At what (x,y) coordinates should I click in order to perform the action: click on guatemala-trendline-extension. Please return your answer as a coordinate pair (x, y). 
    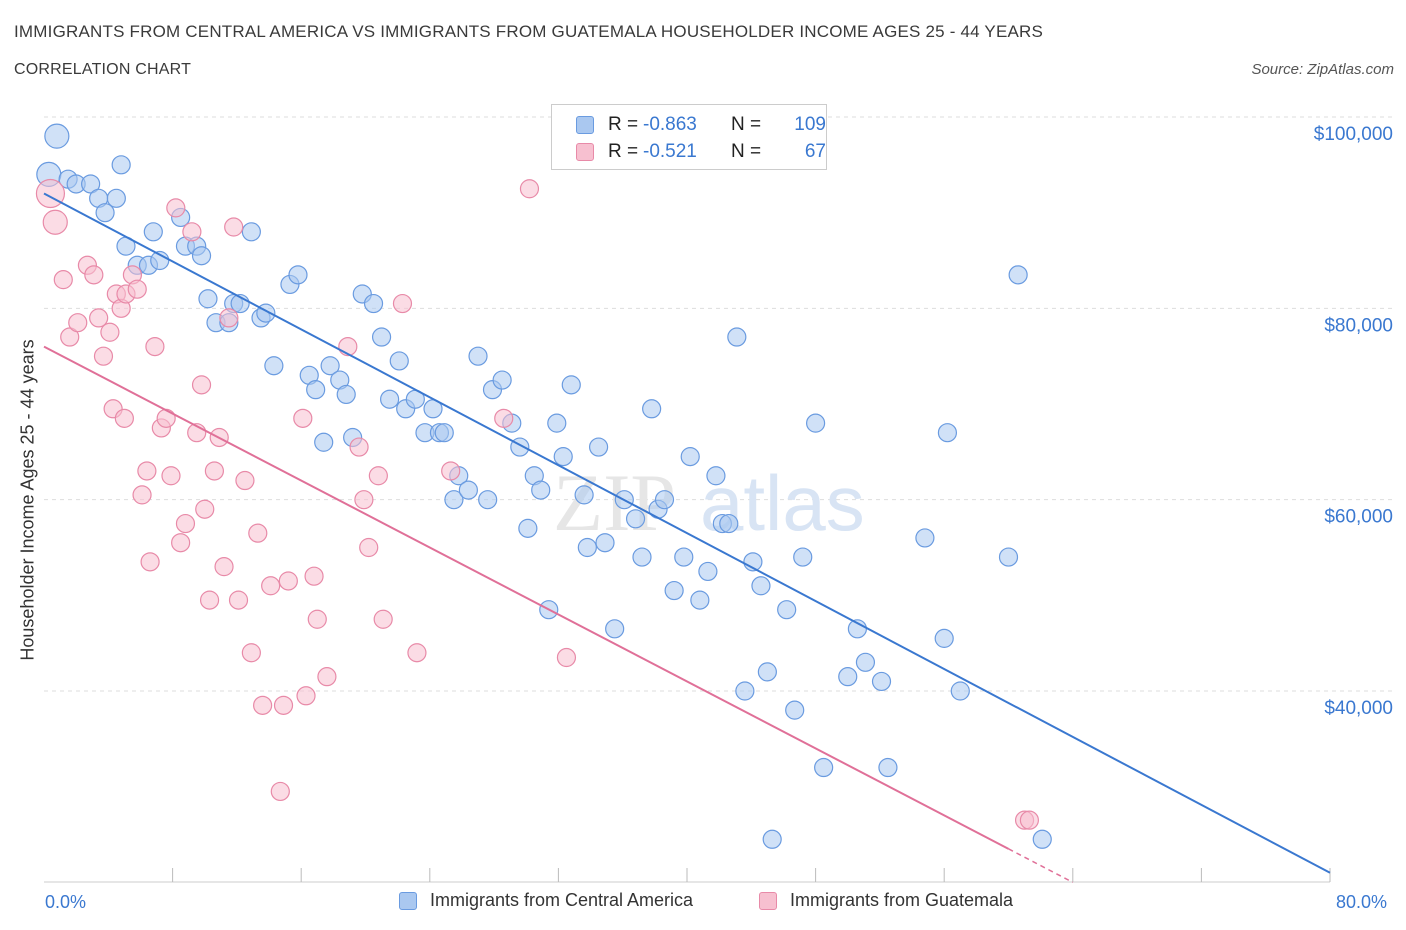
    Looking at the image, I should click on (1041, 865).